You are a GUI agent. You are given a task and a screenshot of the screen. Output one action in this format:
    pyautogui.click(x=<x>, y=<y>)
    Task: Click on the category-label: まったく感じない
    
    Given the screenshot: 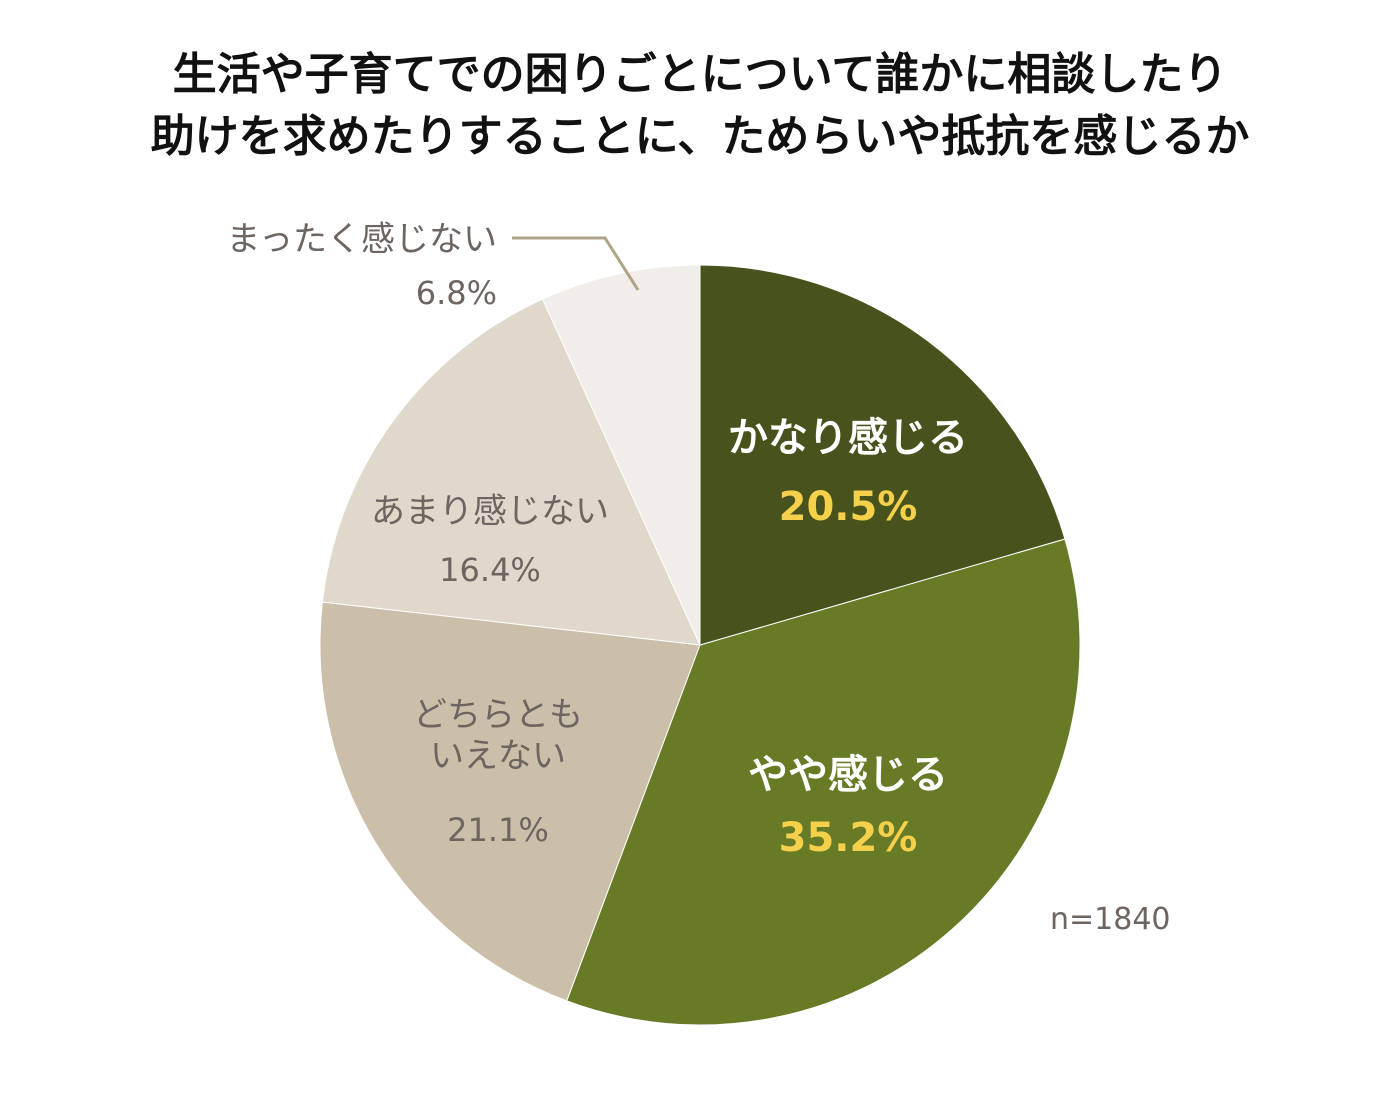 What is the action you would take?
    pyautogui.click(x=361, y=239)
    